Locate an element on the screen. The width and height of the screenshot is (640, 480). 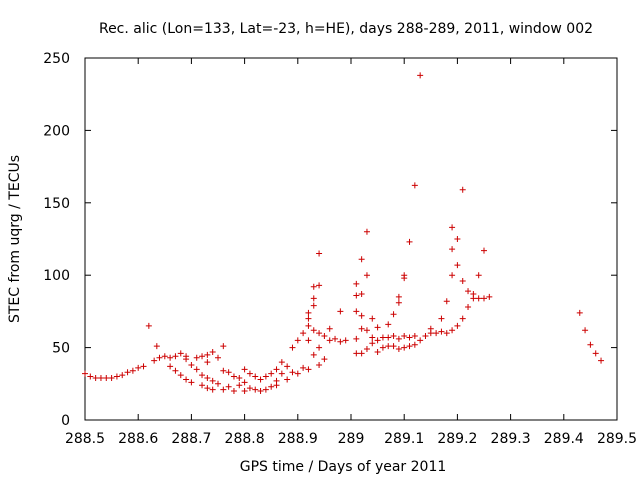
y-tick-label: 100 is located at coordinates (56, 276).